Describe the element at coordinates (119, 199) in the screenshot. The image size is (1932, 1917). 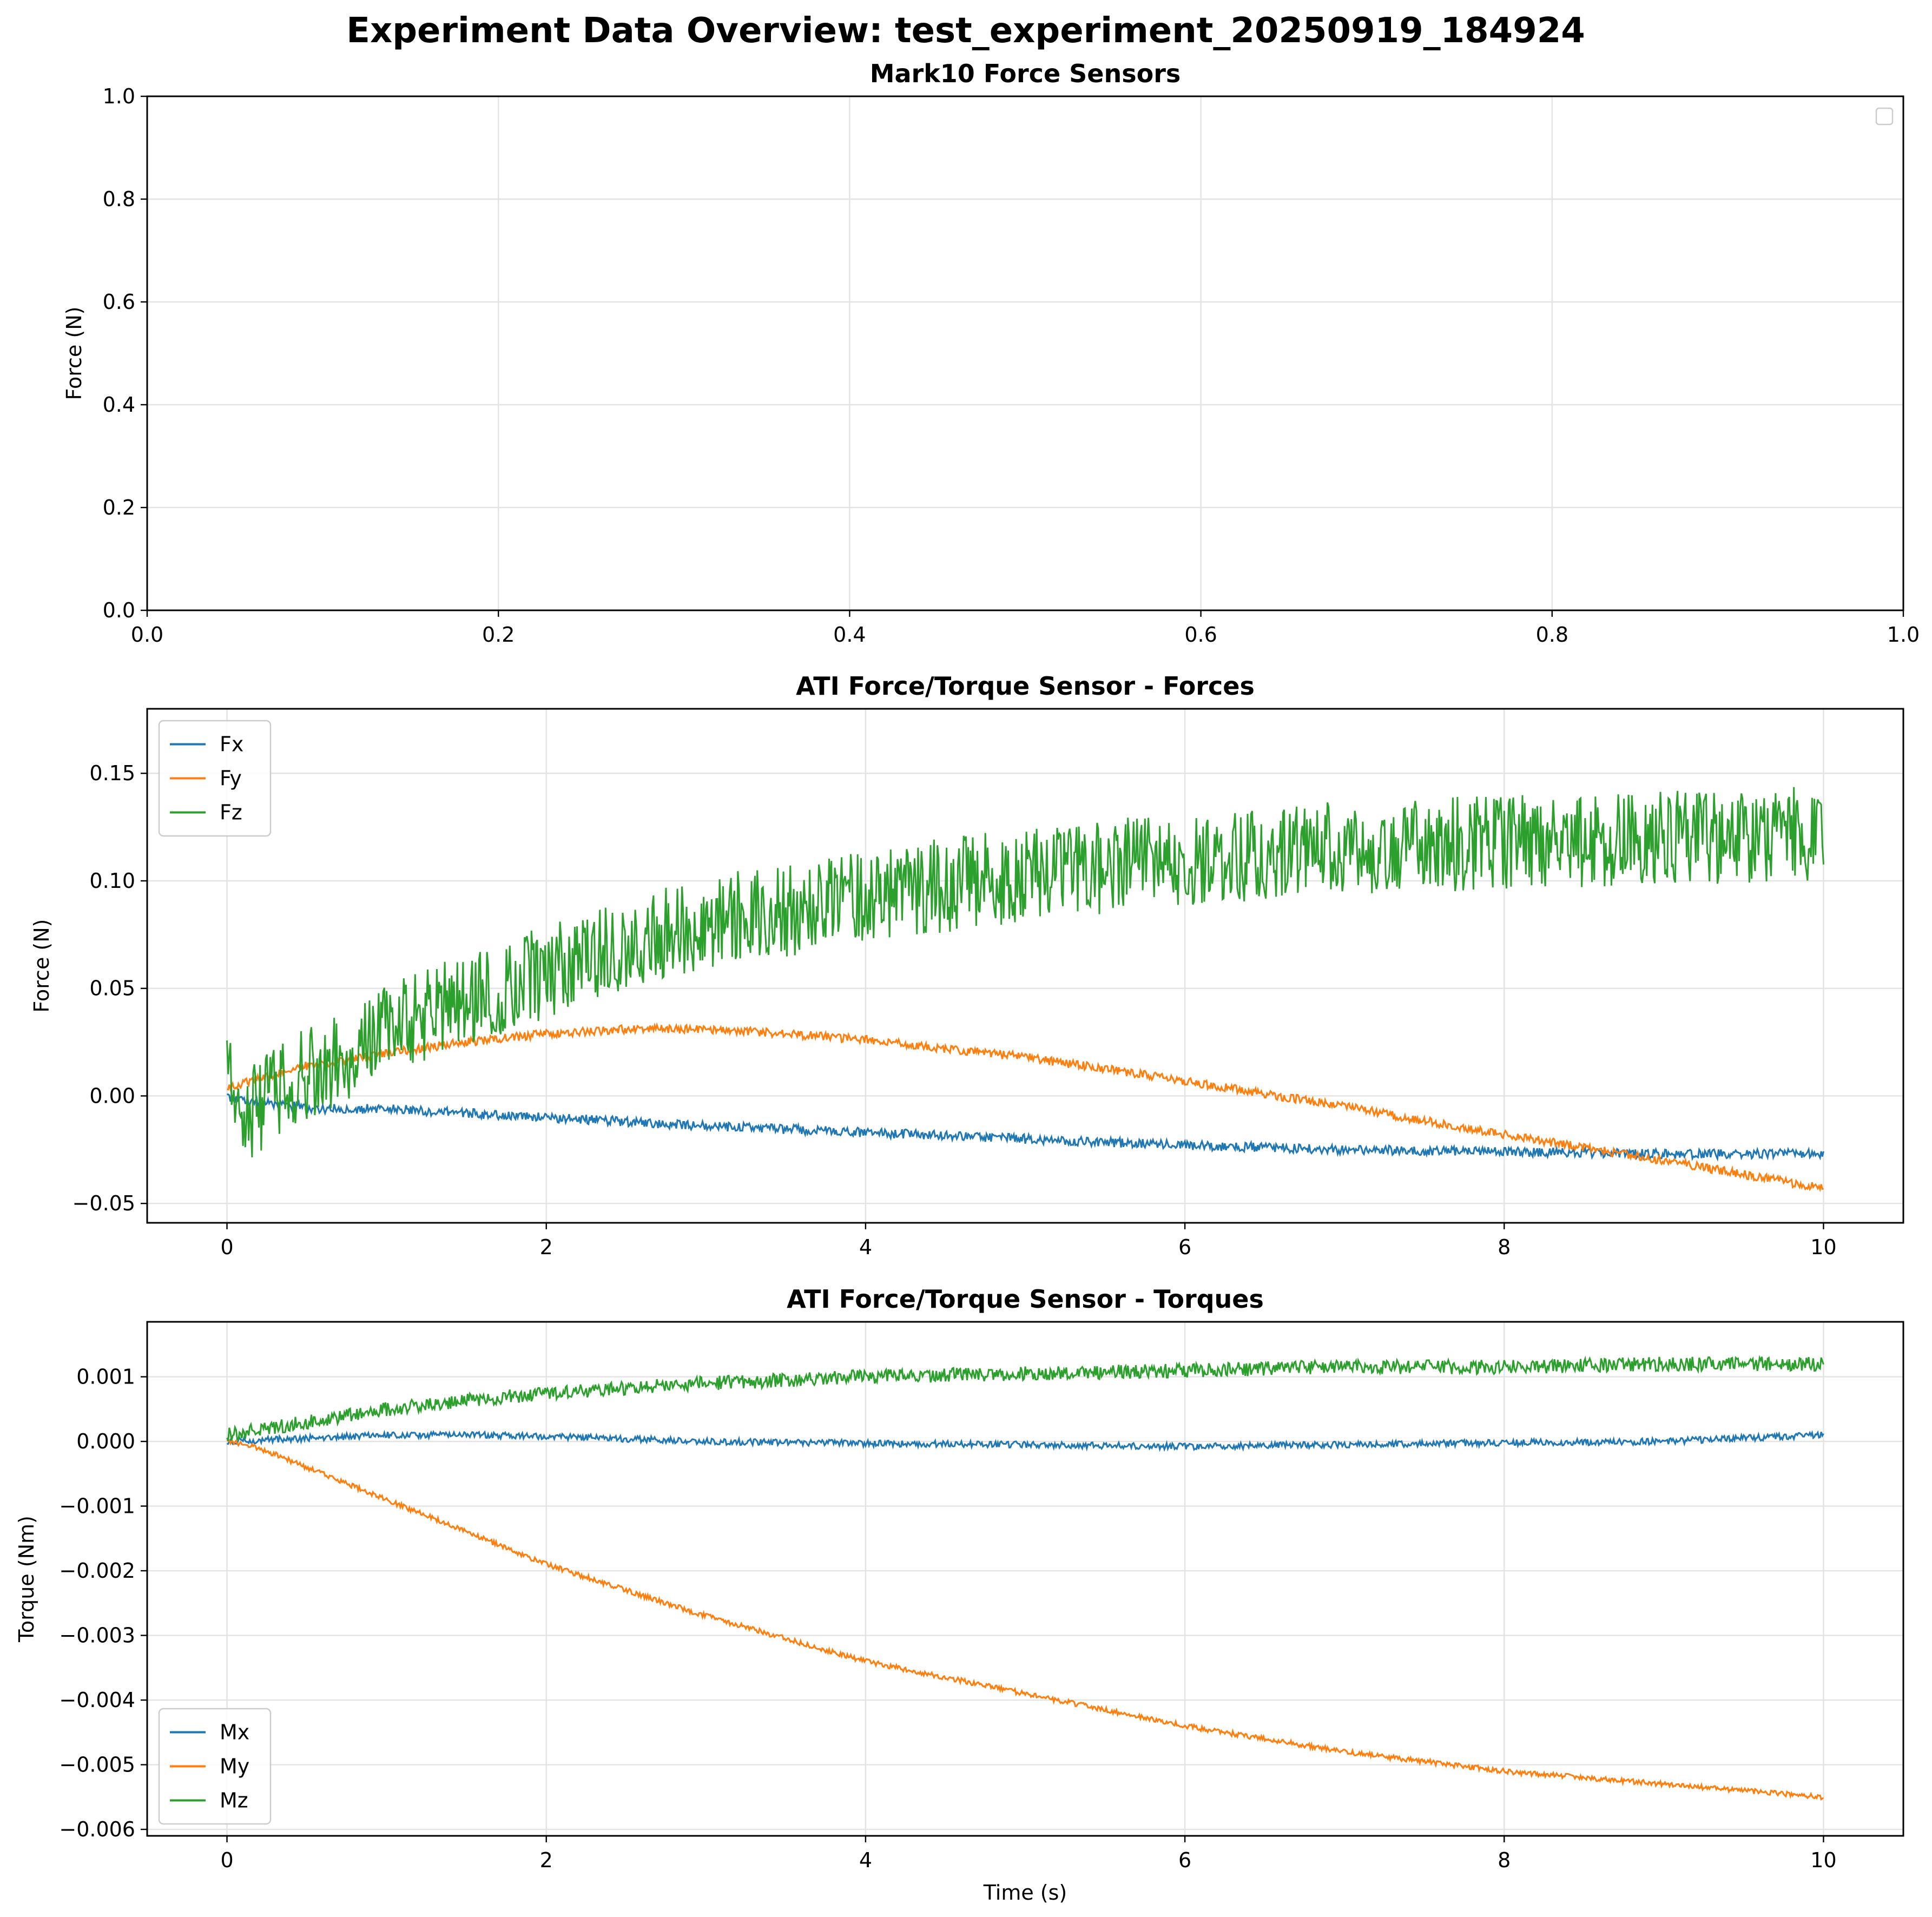
I see `y-tick-label: 0.8` at that location.